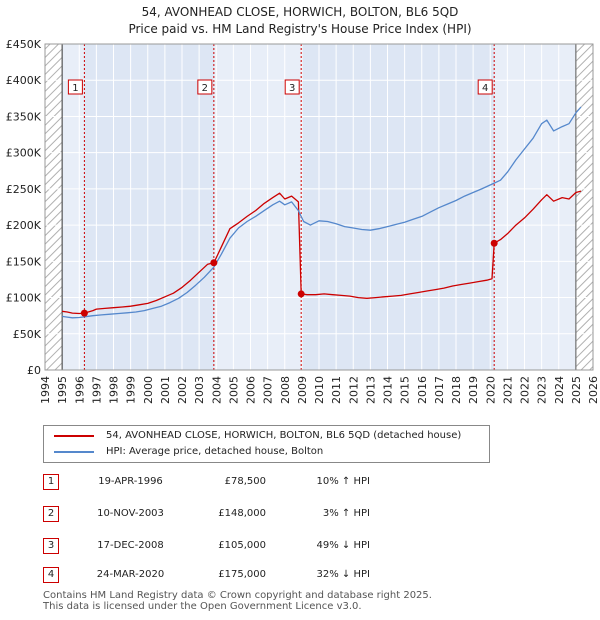  What do you see at coordinates (24, 153) in the screenshot?
I see `y-tick-label: £300K` at bounding box center [24, 153].